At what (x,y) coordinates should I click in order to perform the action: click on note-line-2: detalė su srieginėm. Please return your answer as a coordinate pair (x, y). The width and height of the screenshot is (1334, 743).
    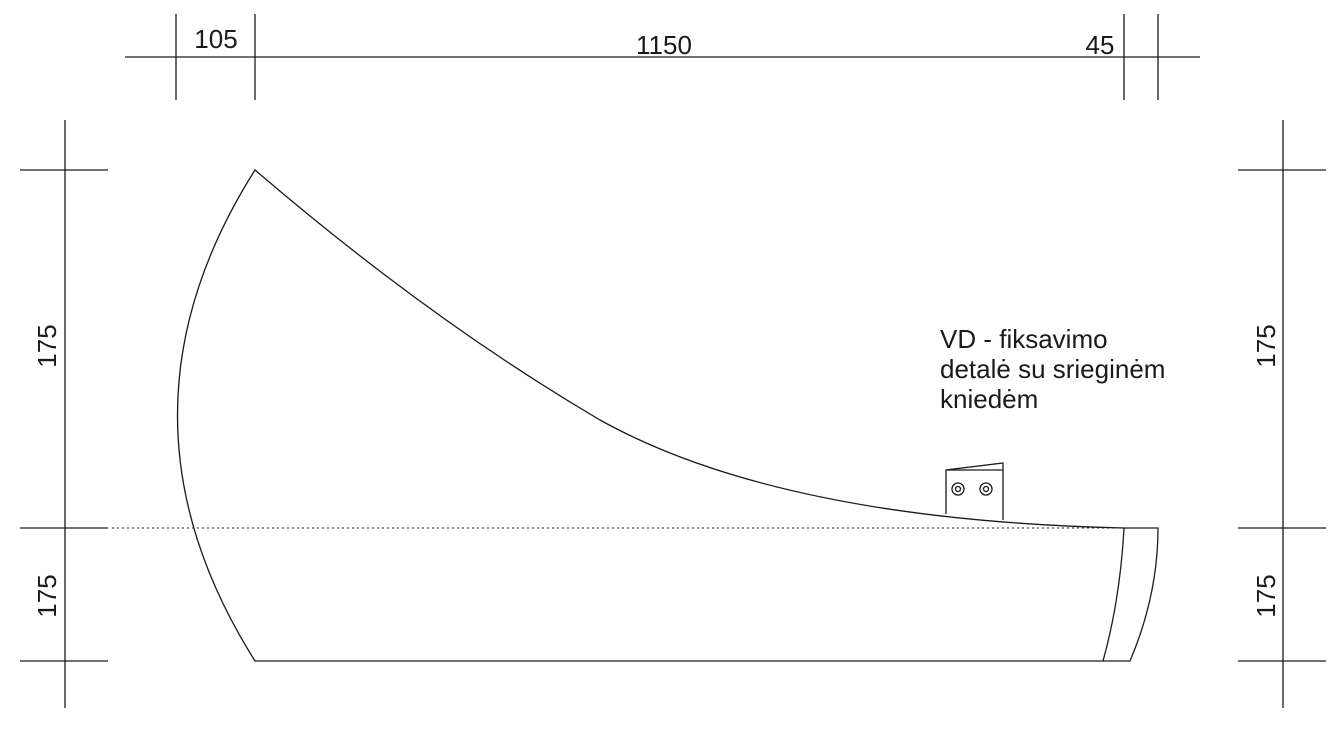
    Looking at the image, I should click on (1052, 369).